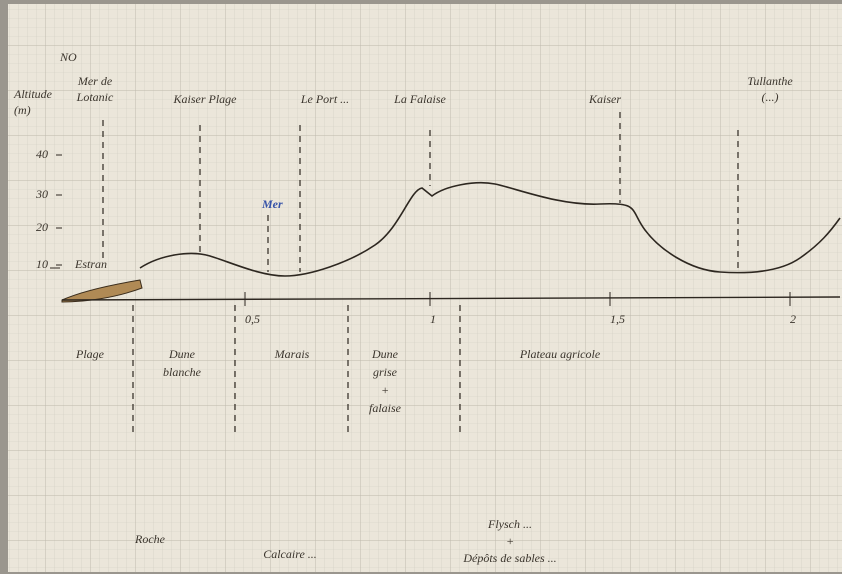 This screenshot has width=842, height=574. What do you see at coordinates (560, 354) in the screenshot?
I see `zone-label: Plateau agricole` at bounding box center [560, 354].